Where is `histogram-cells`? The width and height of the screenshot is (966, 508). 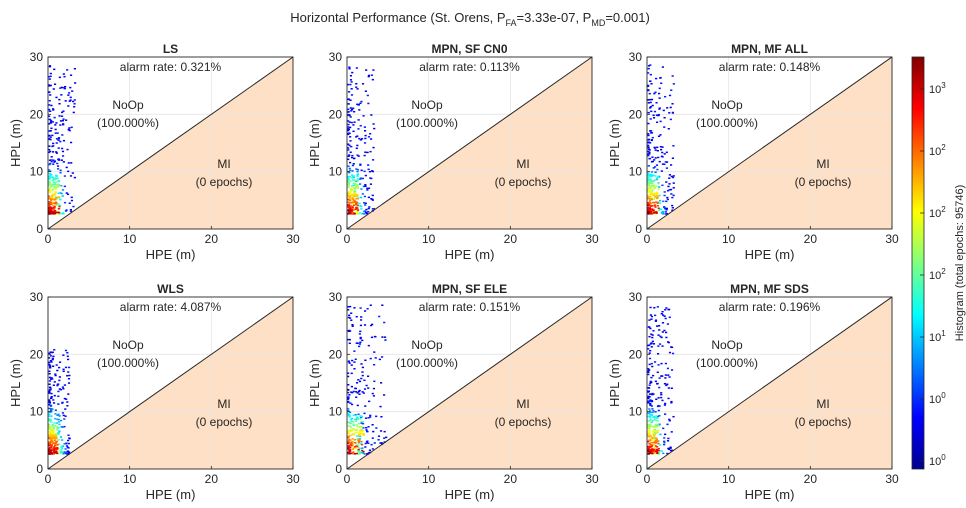
histogram-cells is located at coordinates (59, 402).